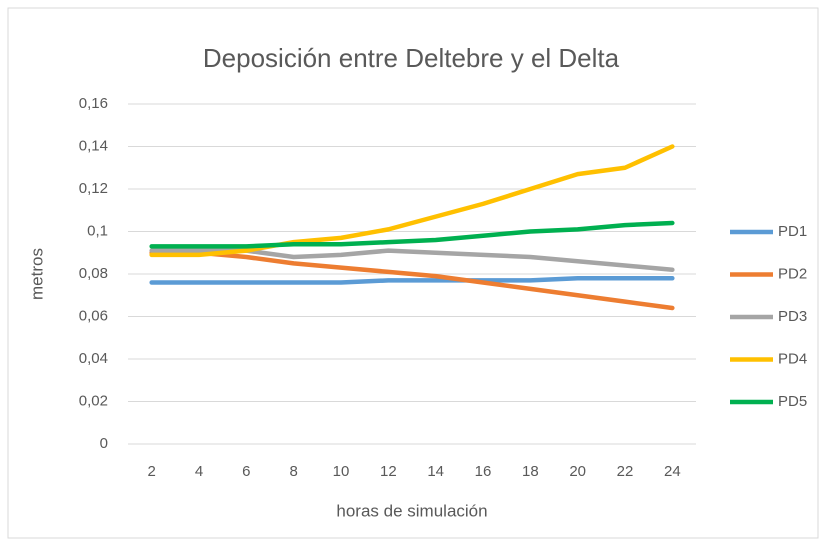 The width and height of the screenshot is (826, 546). I want to click on y-tick-label: 0,04, so click(93, 358).